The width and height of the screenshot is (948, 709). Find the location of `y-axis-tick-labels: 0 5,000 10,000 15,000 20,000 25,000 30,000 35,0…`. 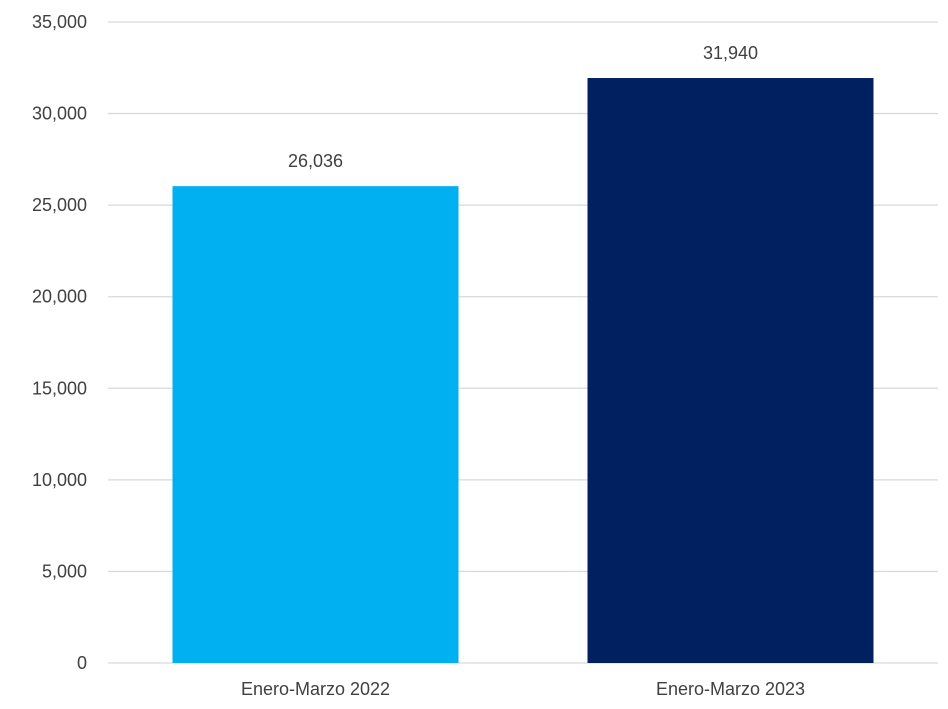

y-axis-tick-labels: 0 5,000 10,000 15,000 20,000 25,000 30,000 35,0… is located at coordinates (59, 342).